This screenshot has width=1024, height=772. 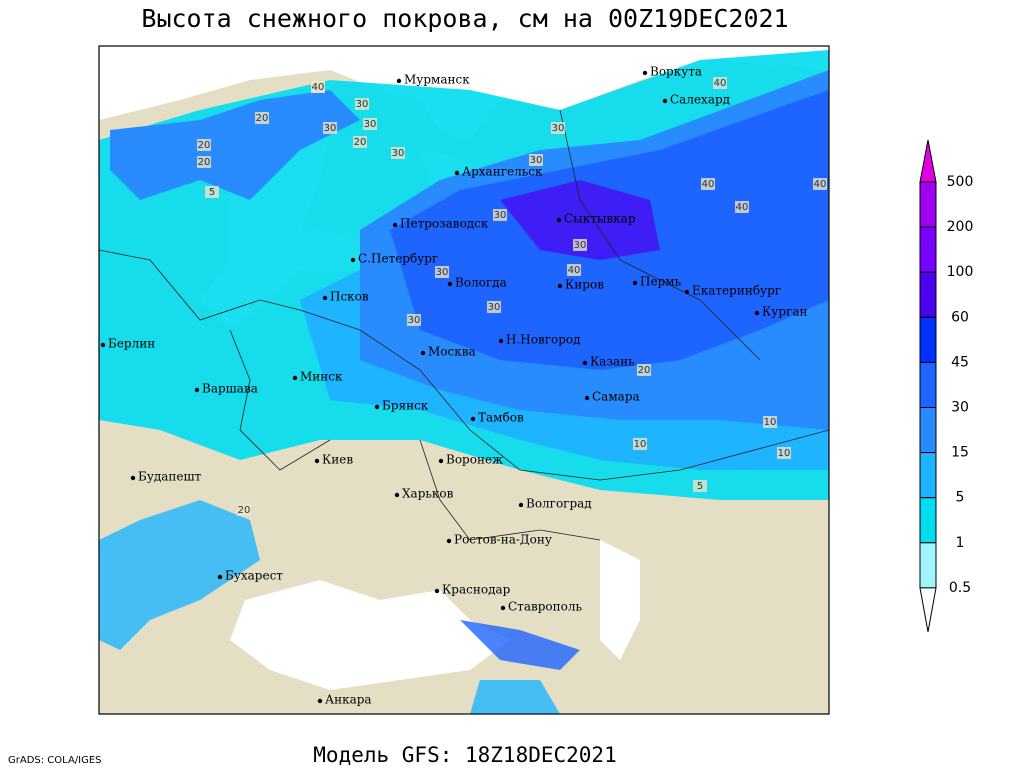 I want to click on colorbar-label: 5, so click(x=960, y=498).